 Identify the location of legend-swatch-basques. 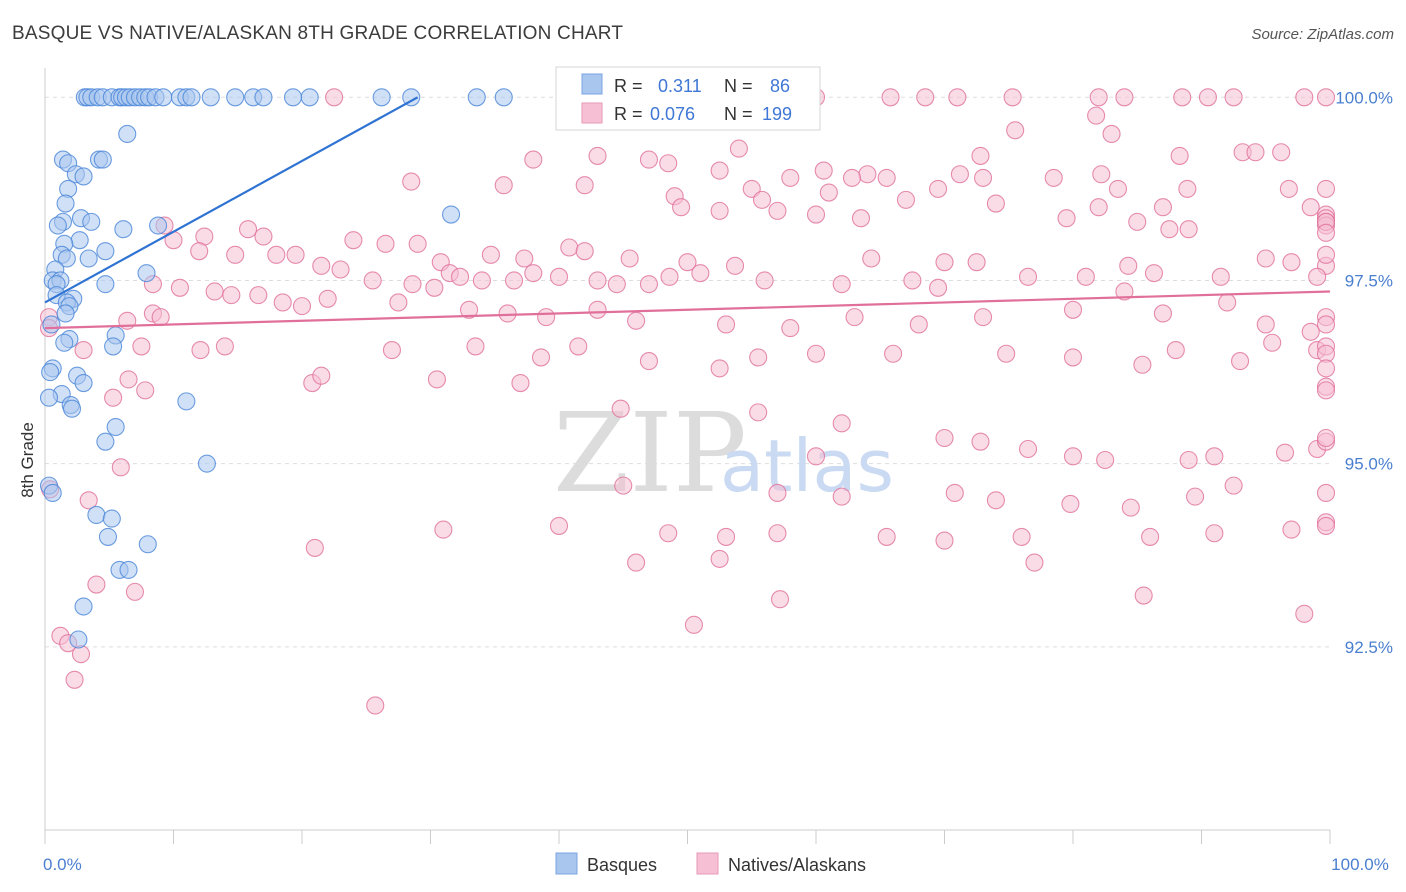
(592, 84).